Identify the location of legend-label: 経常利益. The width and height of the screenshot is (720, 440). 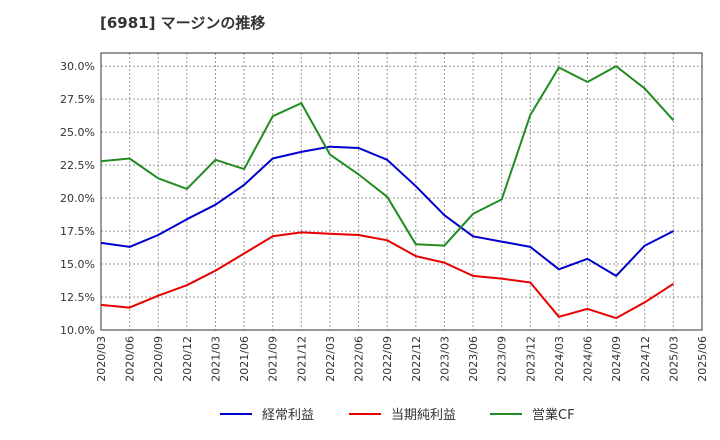
(288, 415).